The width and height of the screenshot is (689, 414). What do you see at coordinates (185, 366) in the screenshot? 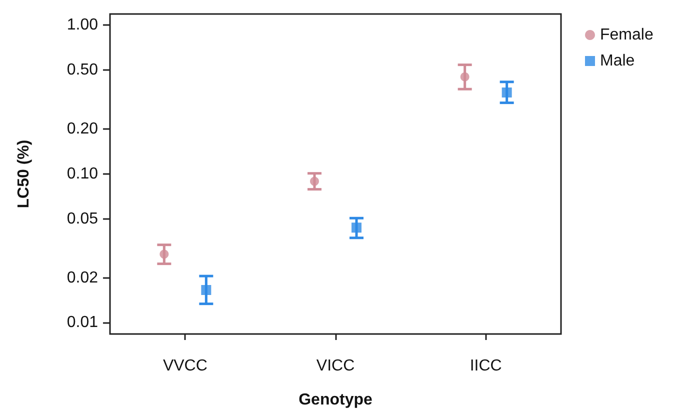
I see `x-tick-label: VVCC` at bounding box center [185, 366].